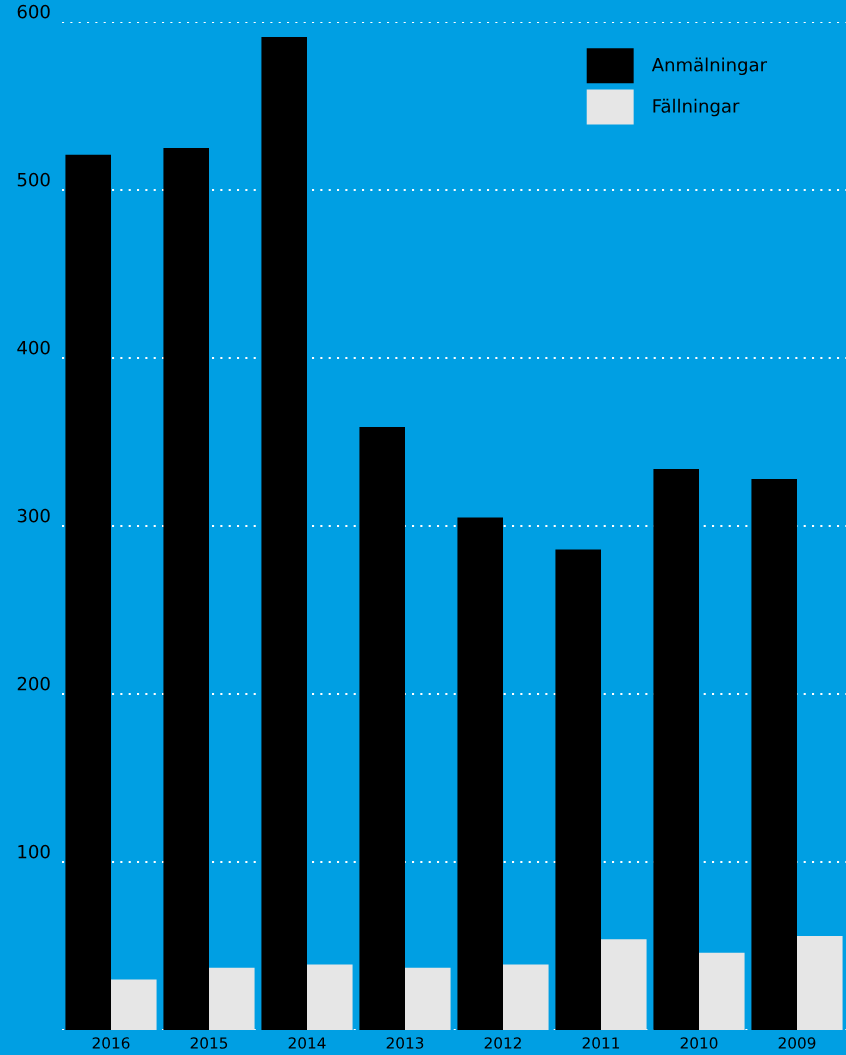  What do you see at coordinates (34, 851) in the screenshot?
I see `y-tick-label: 100` at bounding box center [34, 851].